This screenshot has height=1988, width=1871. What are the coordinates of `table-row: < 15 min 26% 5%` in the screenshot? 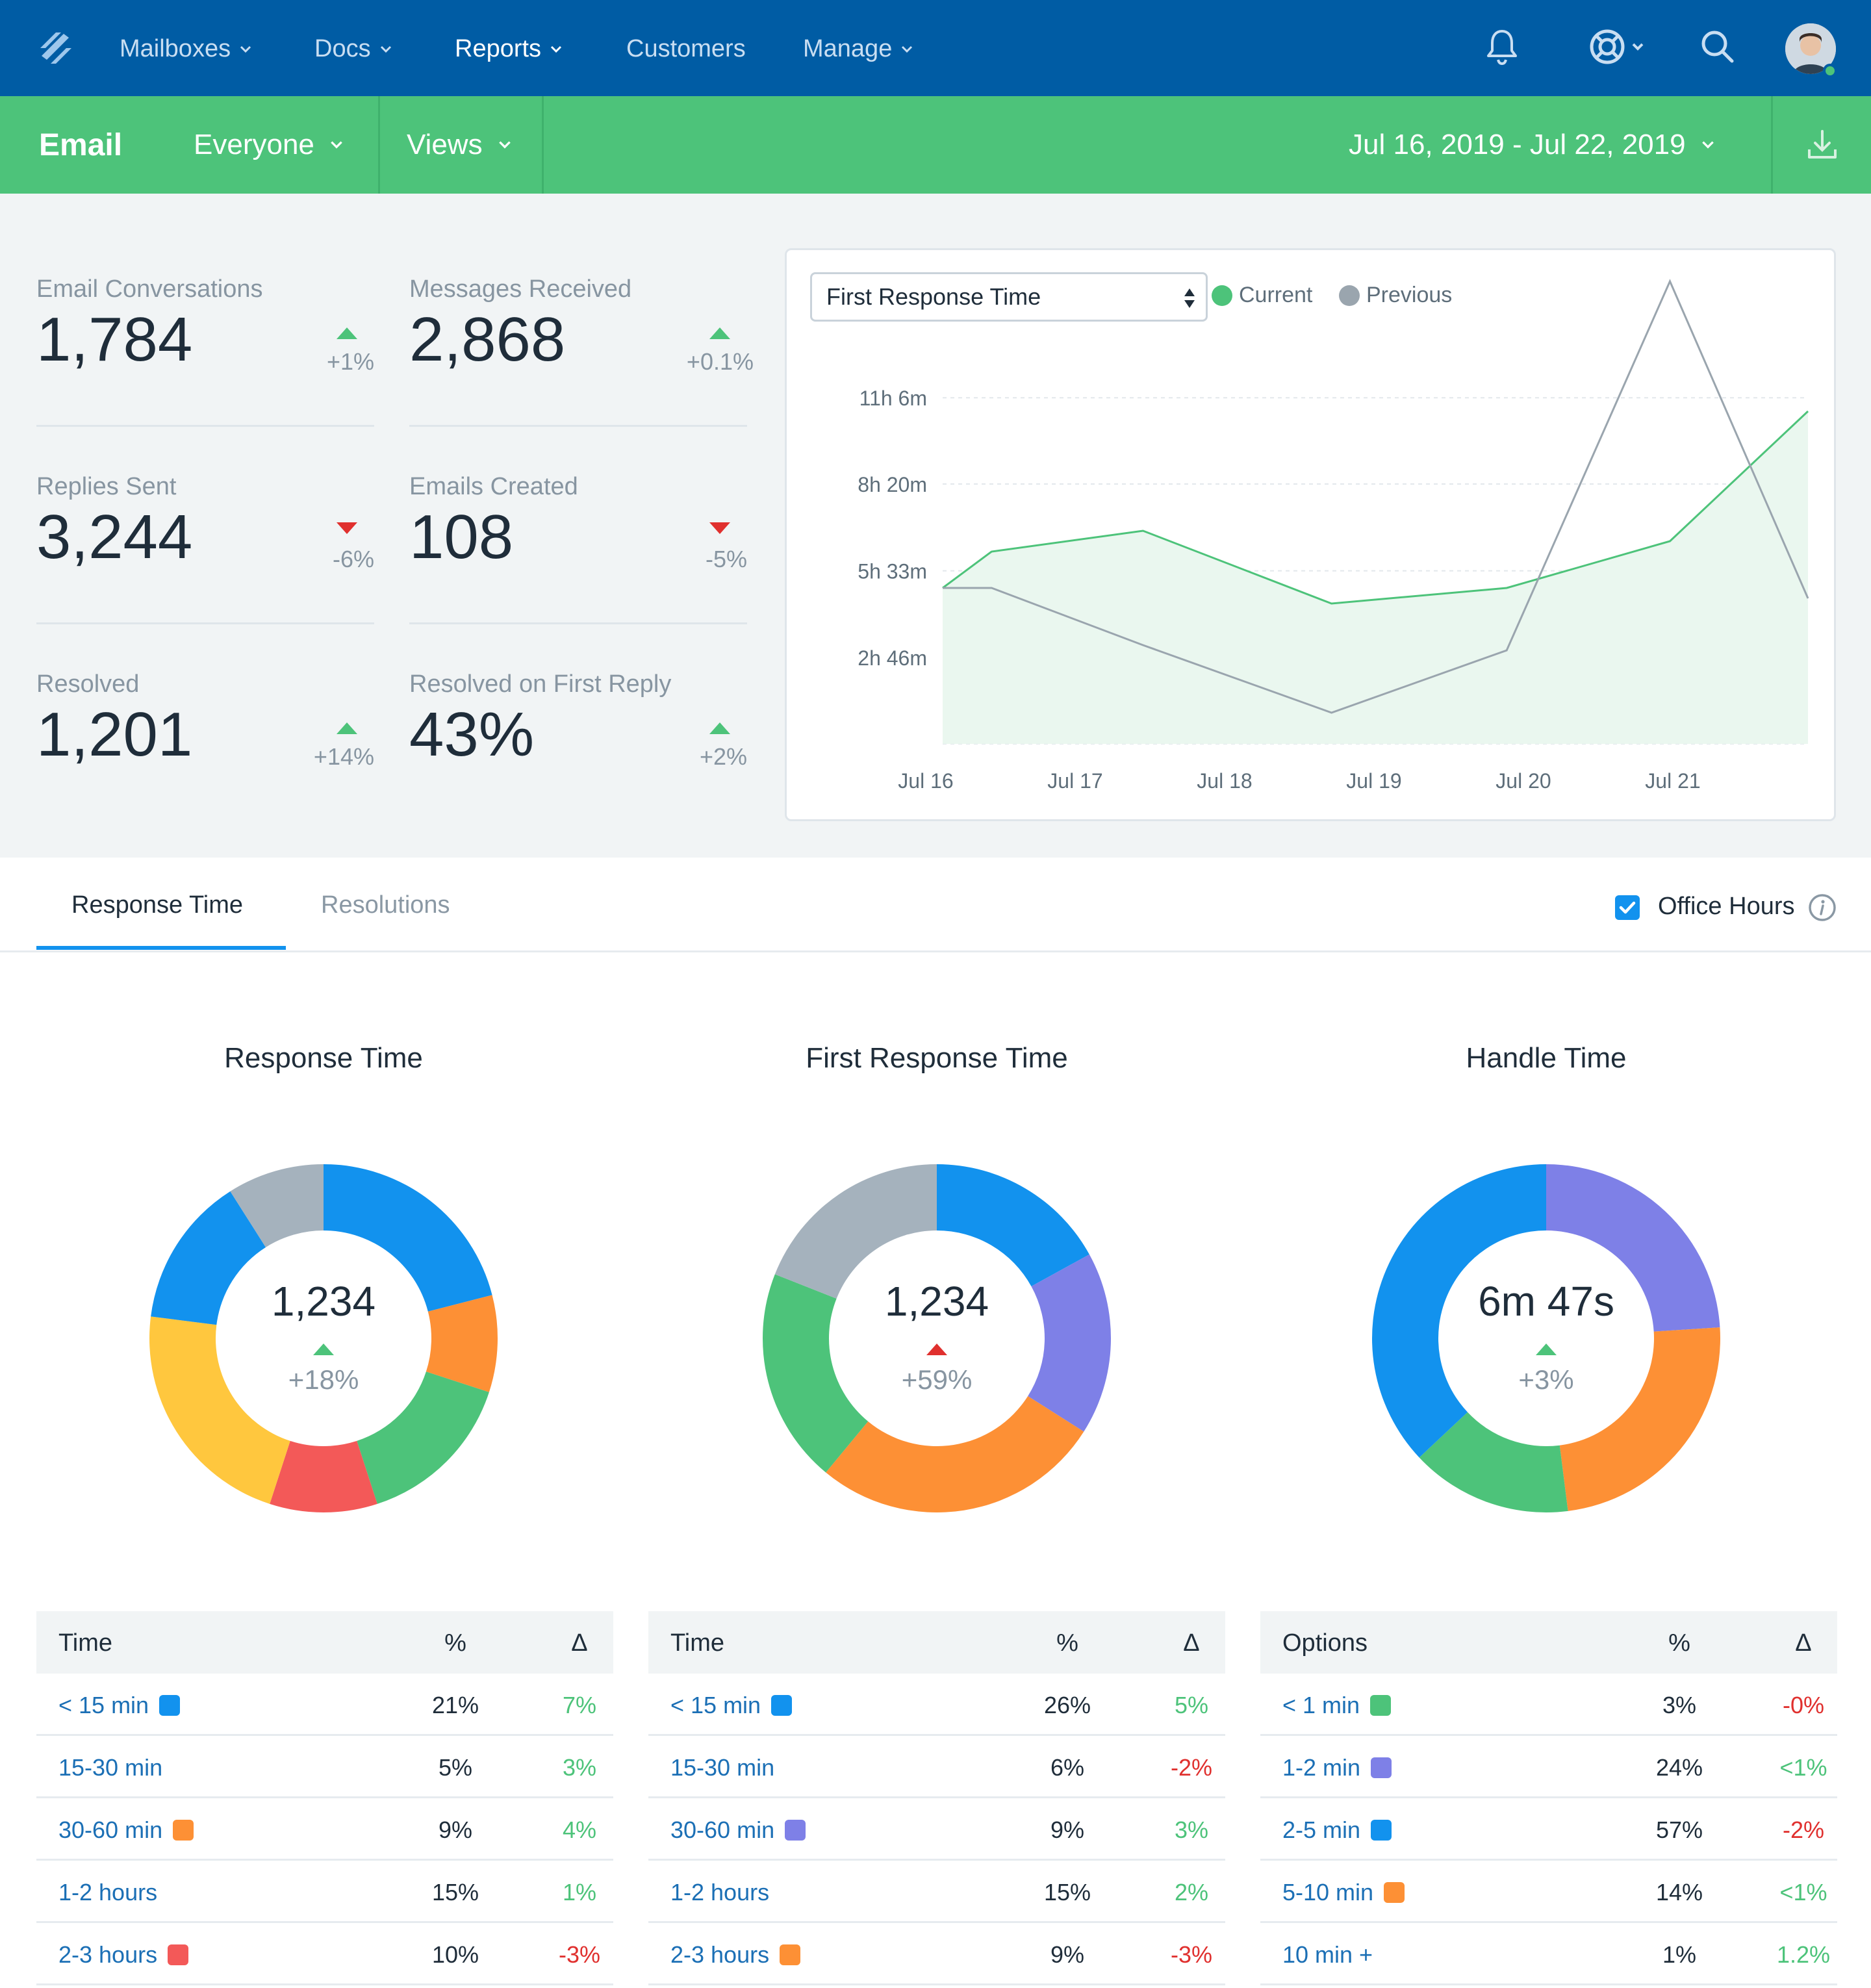 It's located at (936, 1705).